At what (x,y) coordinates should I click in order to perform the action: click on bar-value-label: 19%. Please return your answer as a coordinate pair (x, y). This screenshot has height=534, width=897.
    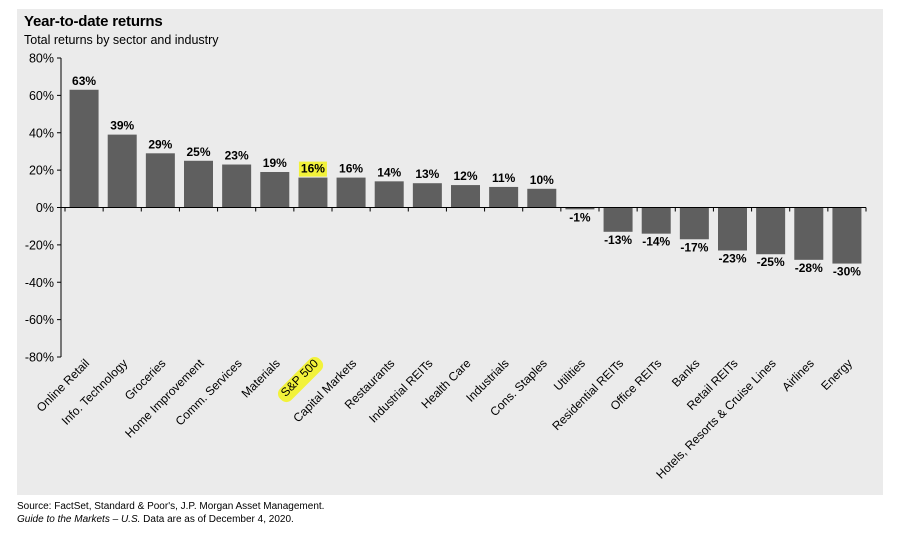
    Looking at the image, I should click on (275, 163).